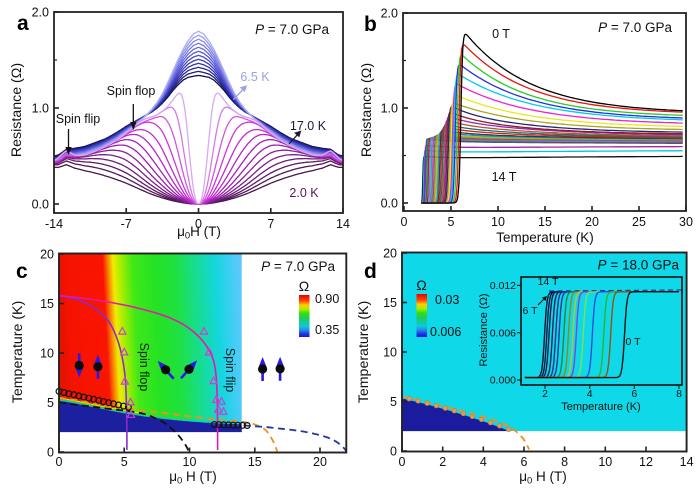  What do you see at coordinates (503, 381) in the screenshot?
I see `svg-text: 0.000` at bounding box center [503, 381].